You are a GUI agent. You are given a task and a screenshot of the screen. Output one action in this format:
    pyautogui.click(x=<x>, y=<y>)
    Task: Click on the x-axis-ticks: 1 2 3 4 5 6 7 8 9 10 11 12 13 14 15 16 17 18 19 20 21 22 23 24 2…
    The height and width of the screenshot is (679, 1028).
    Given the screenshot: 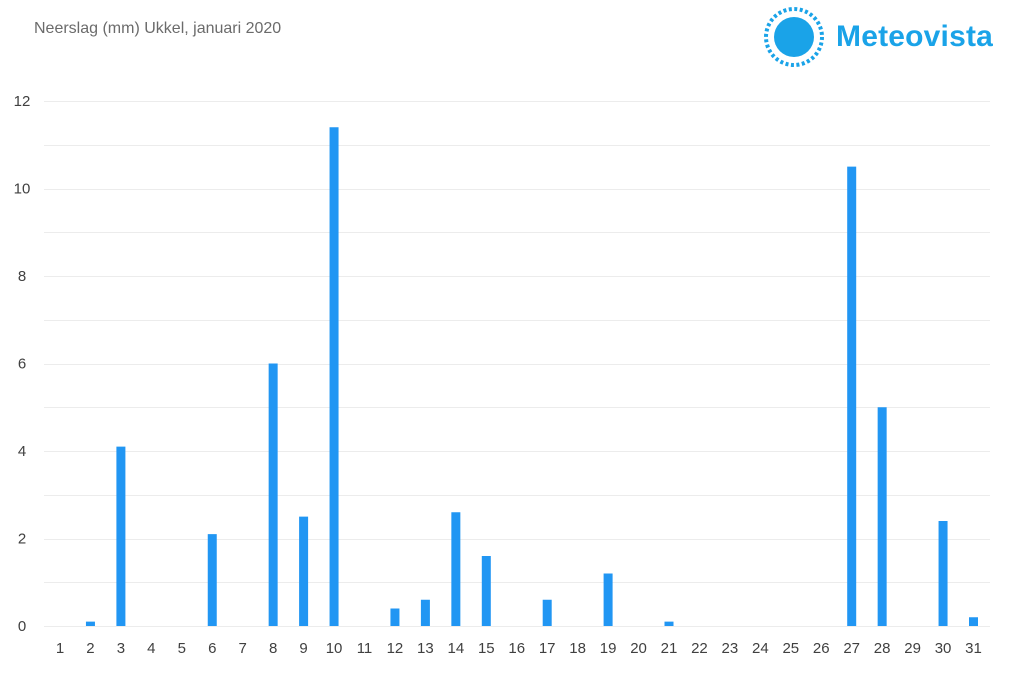 What is the action you would take?
    pyautogui.click(x=519, y=648)
    